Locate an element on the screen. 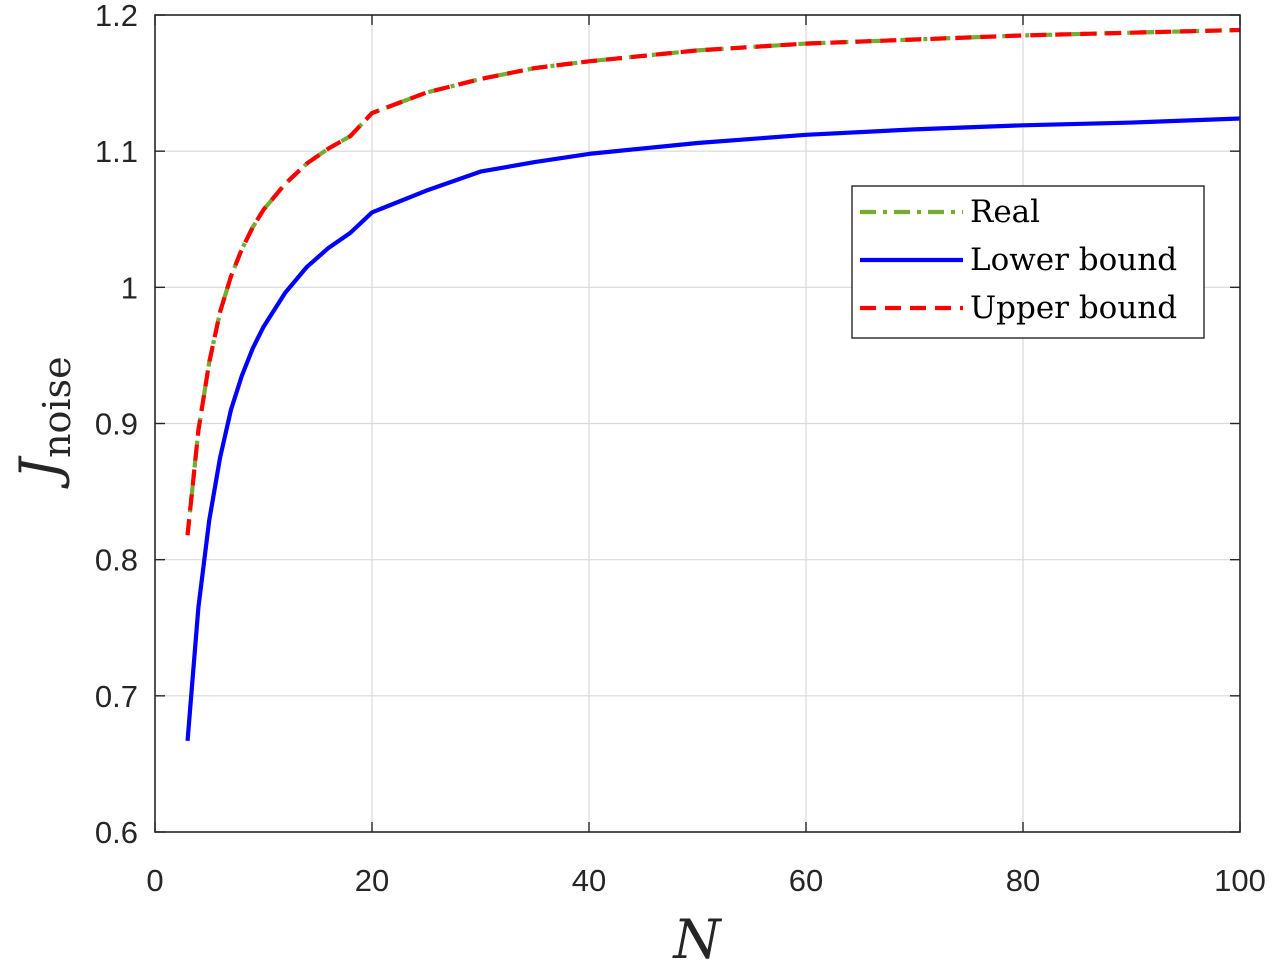 This screenshot has width=1275, height=961. x-tick-label: 40 is located at coordinates (589, 880).